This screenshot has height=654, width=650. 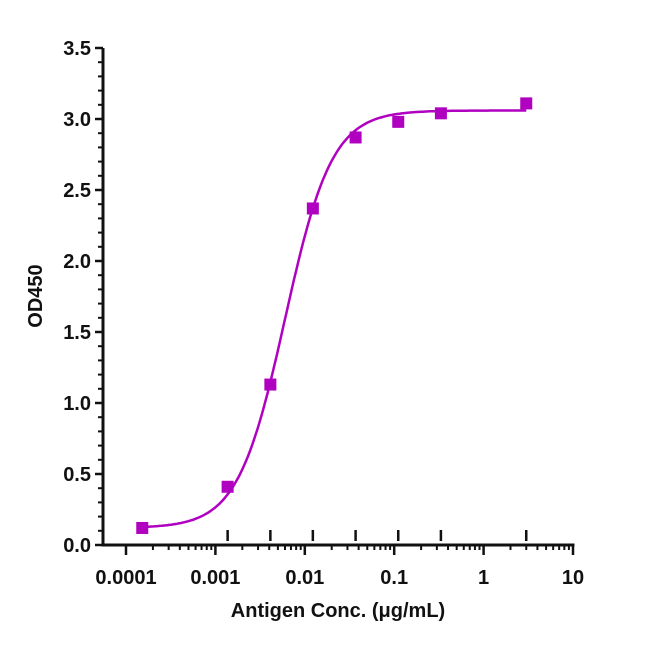 I want to click on y-tick-label: 0.0, so click(x=77, y=546).